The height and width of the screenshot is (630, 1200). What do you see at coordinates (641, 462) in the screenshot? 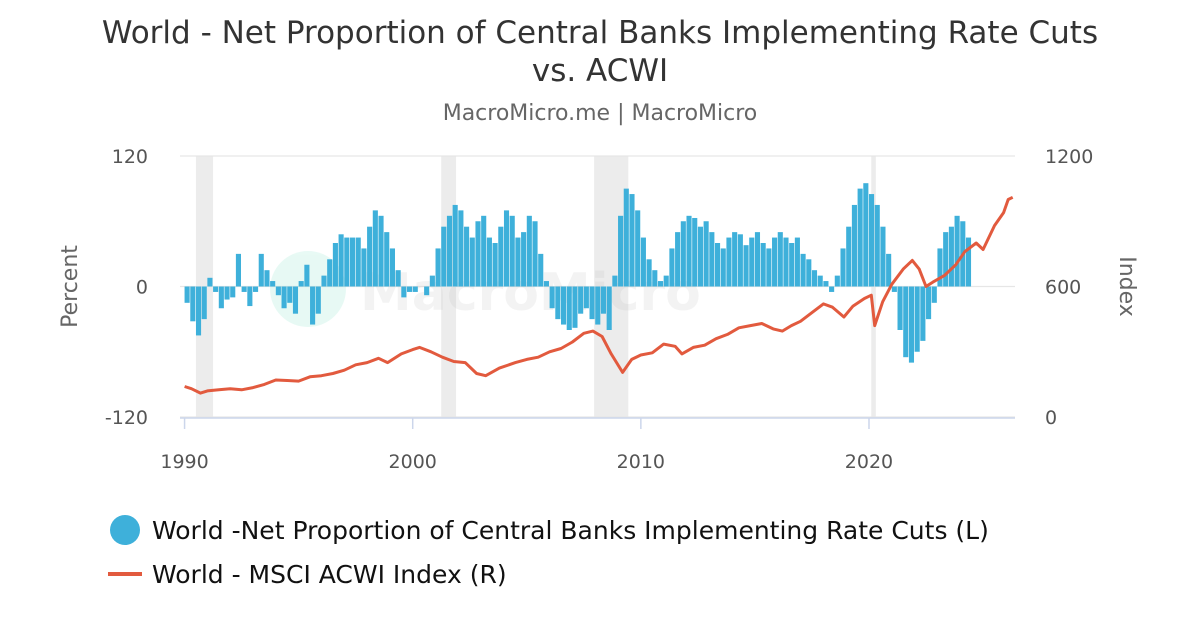
I see `x-tick-label: 2010` at bounding box center [641, 462].